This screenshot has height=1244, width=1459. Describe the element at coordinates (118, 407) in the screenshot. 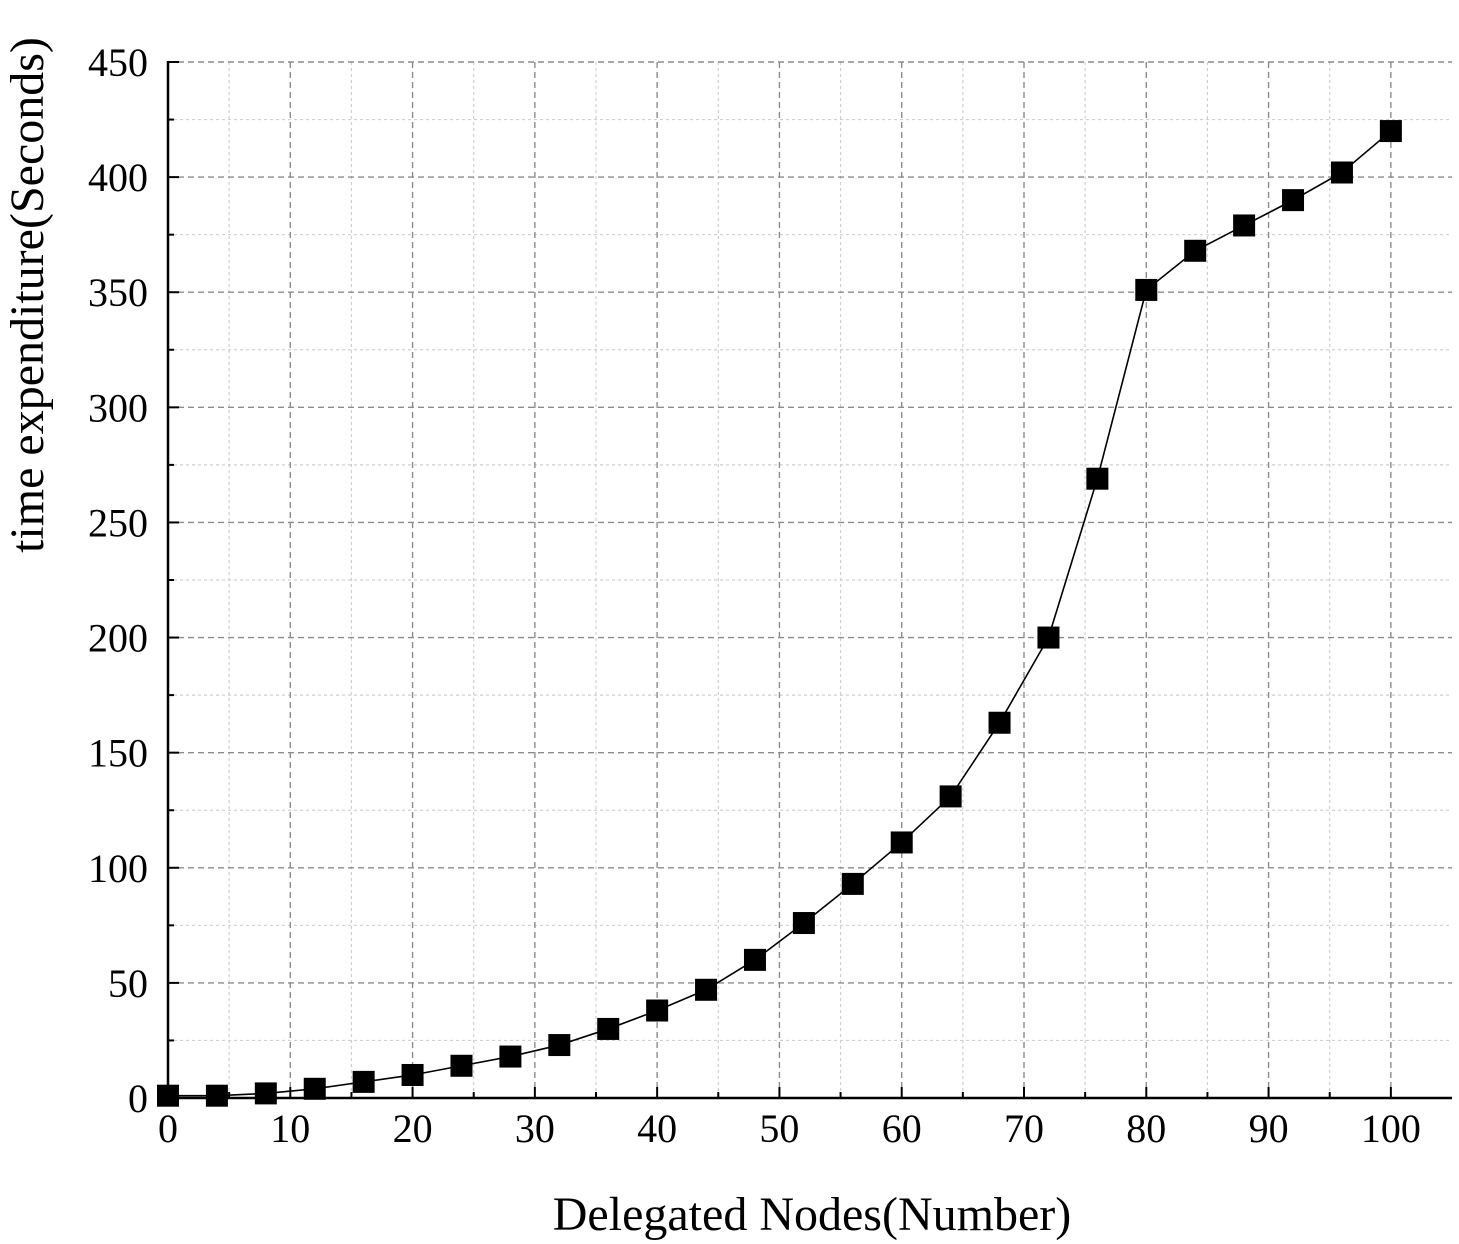

I see `y-tick-label: 300` at that location.